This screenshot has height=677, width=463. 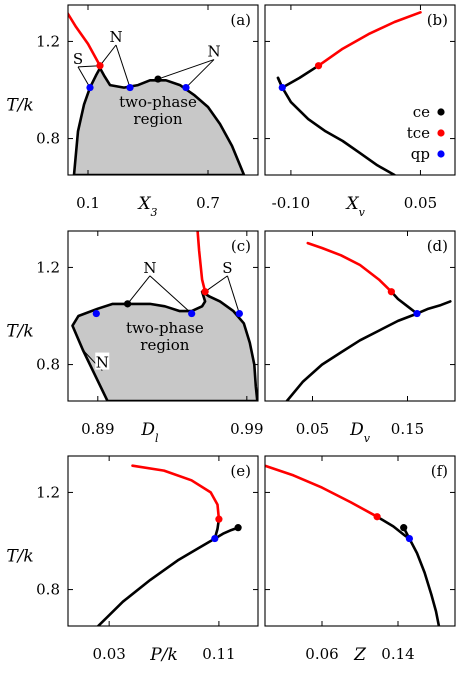 What do you see at coordinates (360, 655) in the screenshot?
I see `x-axis-label: Z` at bounding box center [360, 655].